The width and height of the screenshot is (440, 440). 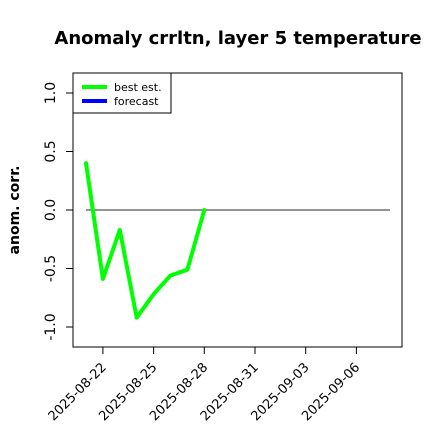 I want to click on series-line-best-est, so click(x=145, y=240).